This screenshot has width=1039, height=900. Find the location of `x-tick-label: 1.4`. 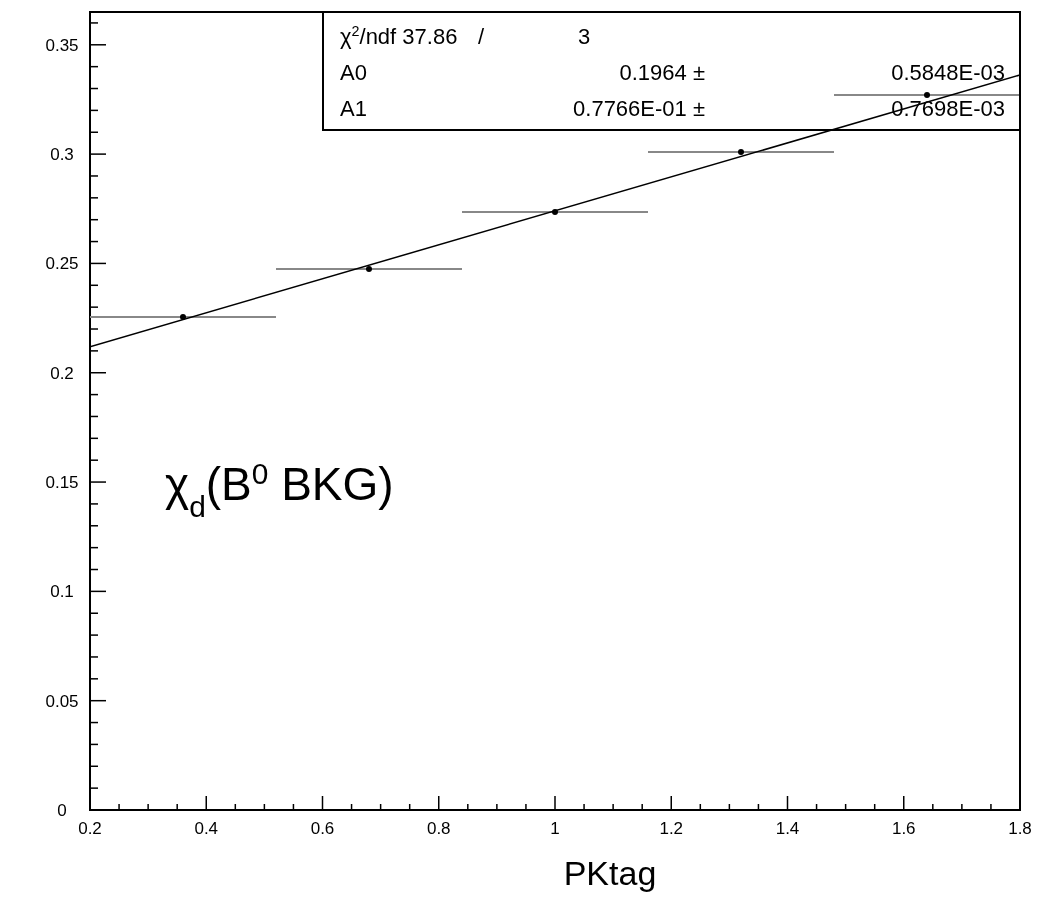

x-tick-label: 1.4 is located at coordinates (787, 828).